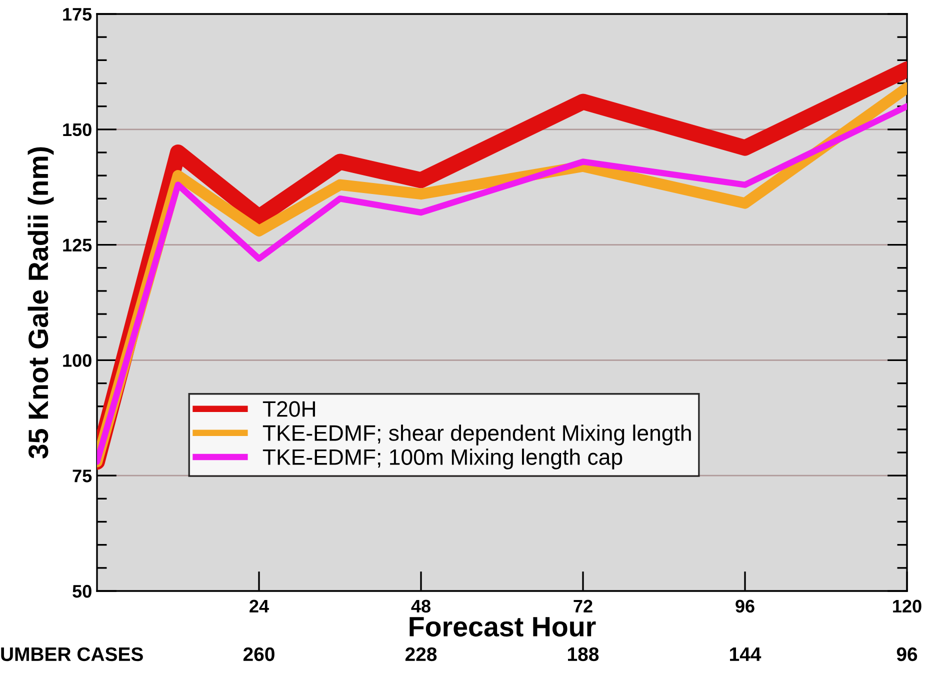 The height and width of the screenshot is (682, 928). I want to click on y-axis-title: 35 Knot Gale Radii (nm), so click(41, 303).